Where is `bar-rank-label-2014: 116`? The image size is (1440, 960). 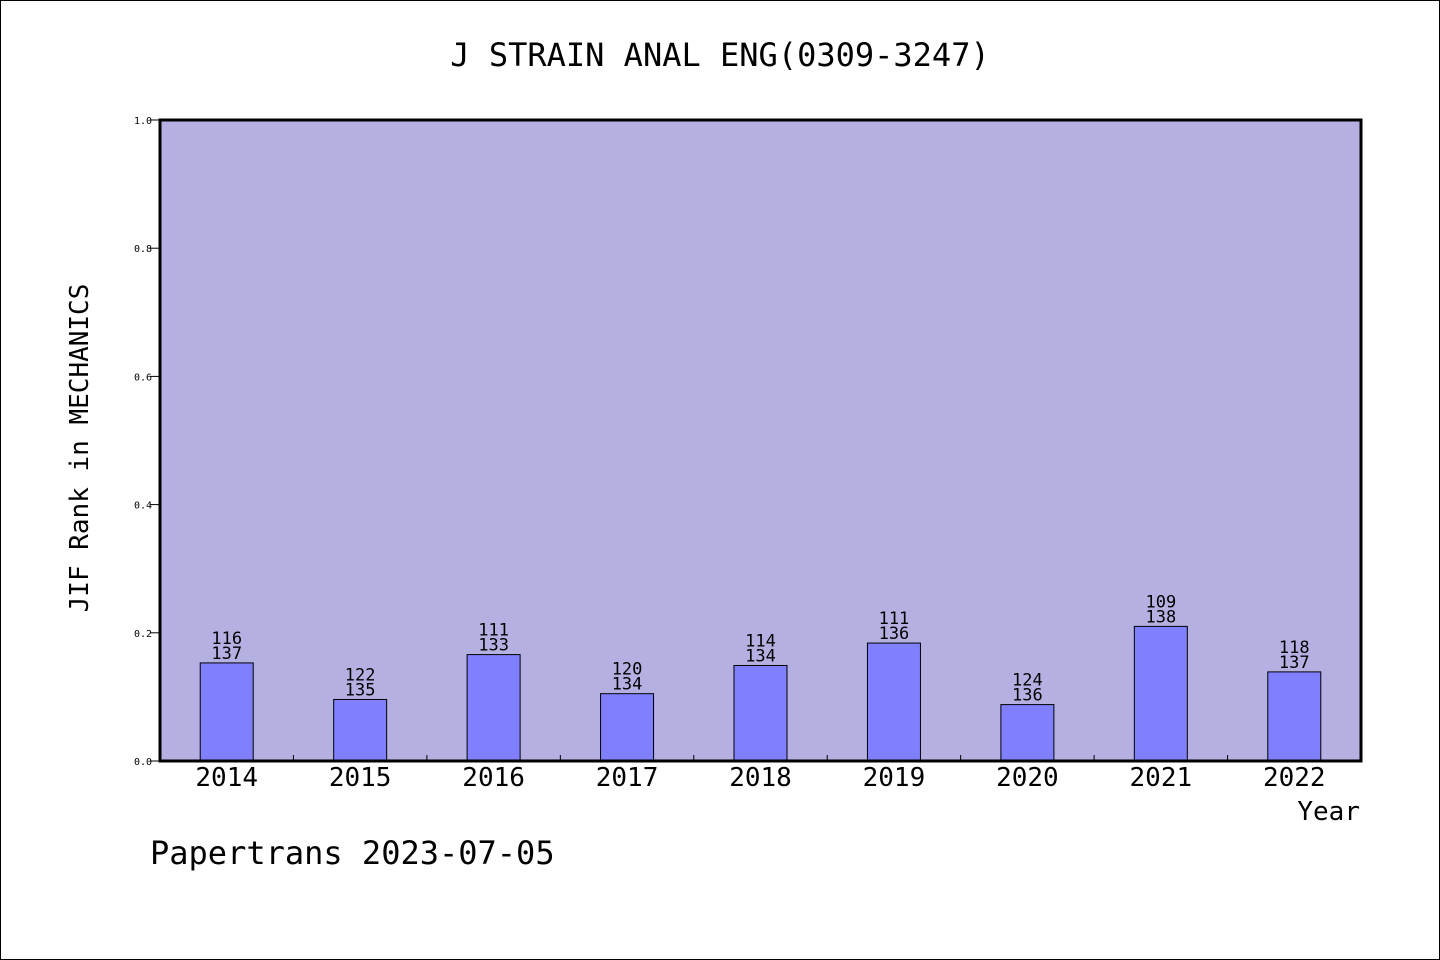 bar-rank-label-2014: 116 is located at coordinates (226, 639).